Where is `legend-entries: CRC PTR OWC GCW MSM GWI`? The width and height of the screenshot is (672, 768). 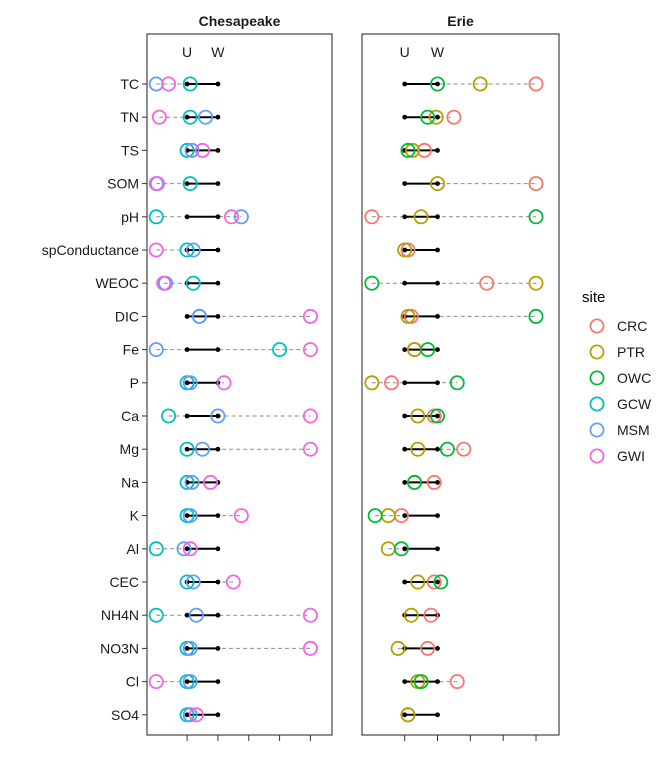 legend-entries: CRC PTR OWC GCW MSM GWI is located at coordinates (620, 391).